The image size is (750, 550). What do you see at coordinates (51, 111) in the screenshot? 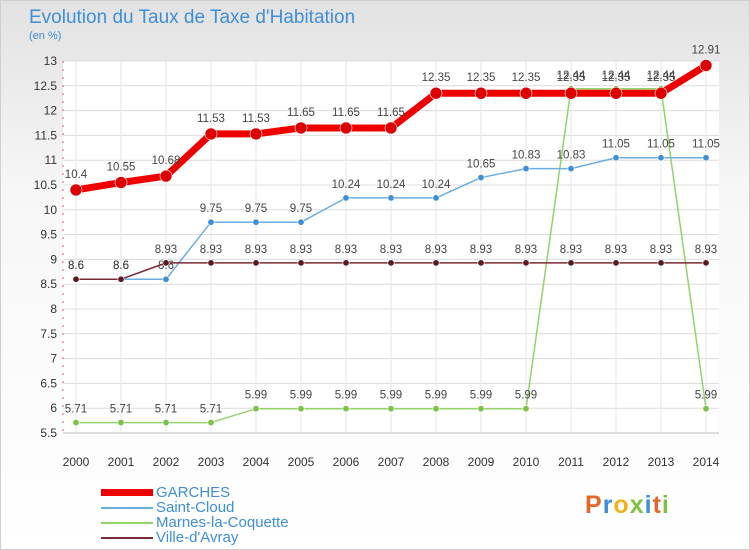
I see `y-tick-label: 12` at bounding box center [51, 111].